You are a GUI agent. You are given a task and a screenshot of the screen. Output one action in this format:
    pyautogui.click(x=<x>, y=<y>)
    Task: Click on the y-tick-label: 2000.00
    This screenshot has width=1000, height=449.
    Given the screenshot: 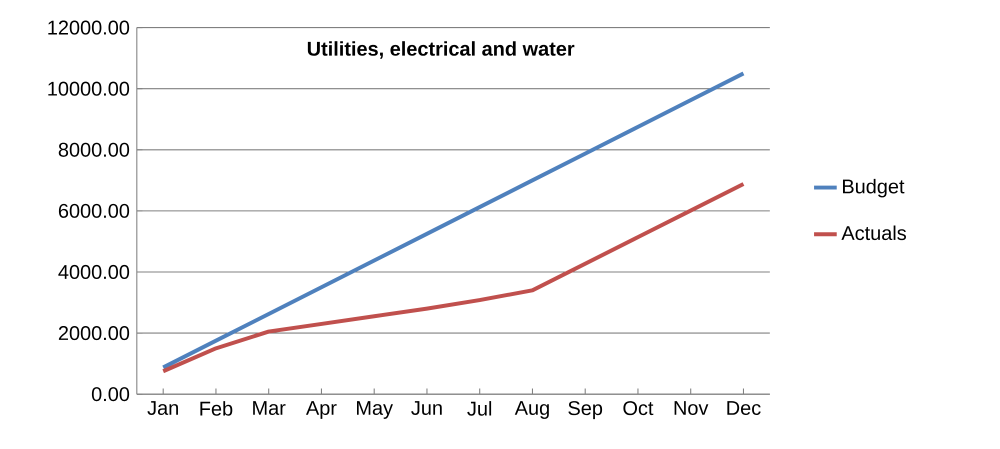 What is the action you would take?
    pyautogui.click(x=94, y=333)
    